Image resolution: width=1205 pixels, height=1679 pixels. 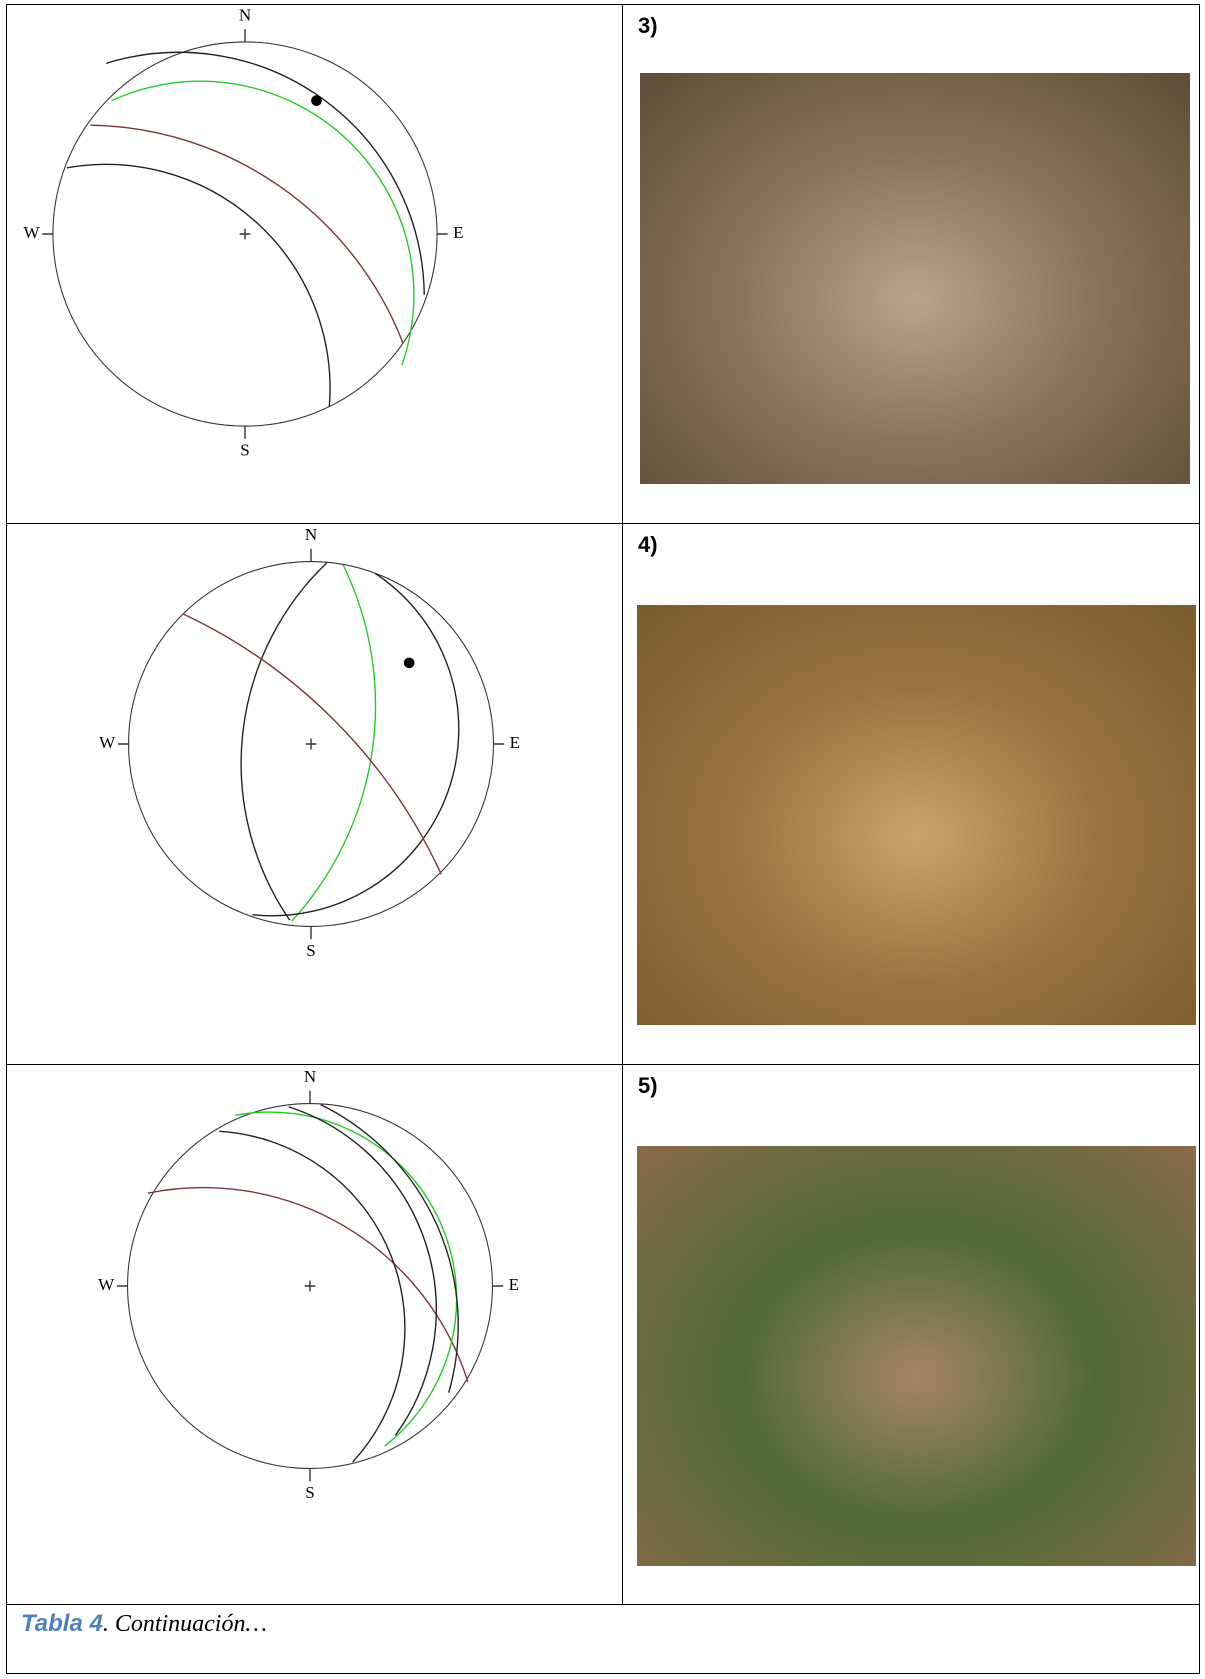 What do you see at coordinates (648, 1085) in the screenshot?
I see `row-label: 5)` at bounding box center [648, 1085].